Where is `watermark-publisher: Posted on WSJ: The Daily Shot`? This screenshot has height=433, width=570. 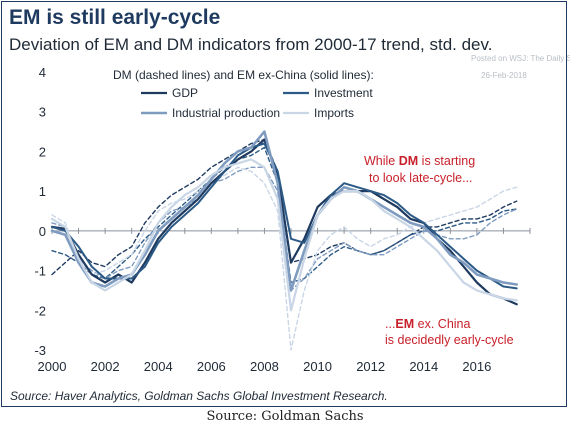 watermark-publisher: Posted on WSJ: The Daily Shot is located at coordinates (520, 58).